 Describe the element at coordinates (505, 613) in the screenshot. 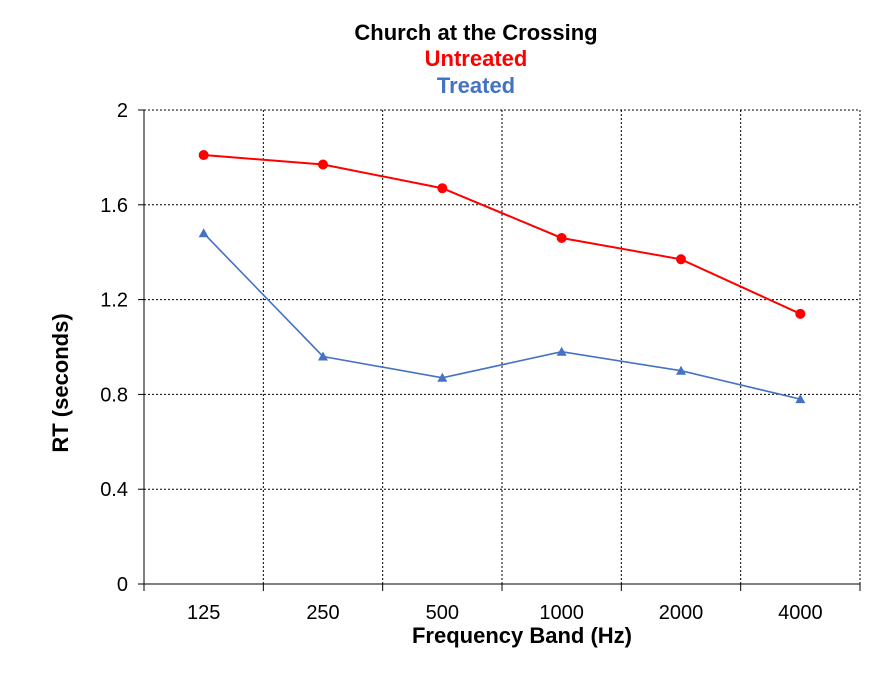

I see `x-tick-labels: 125 250 500 1000 2000 4000` at that location.